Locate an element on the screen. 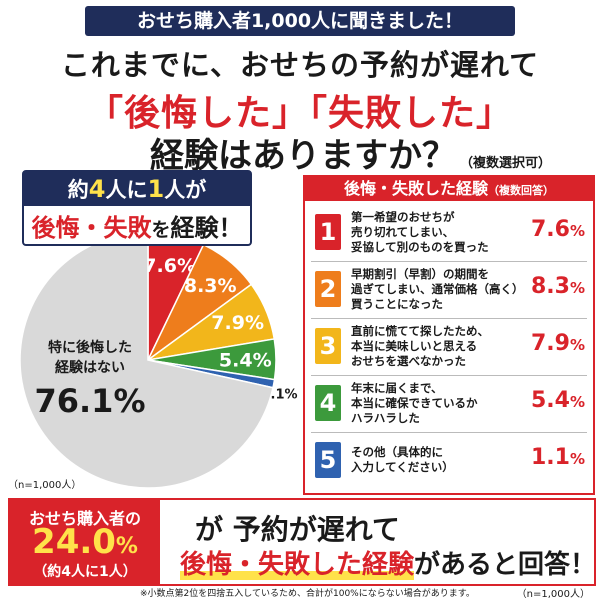 This screenshot has height=600, width=600. row-text-line: 本当に美味しいと思える is located at coordinates (414, 346).